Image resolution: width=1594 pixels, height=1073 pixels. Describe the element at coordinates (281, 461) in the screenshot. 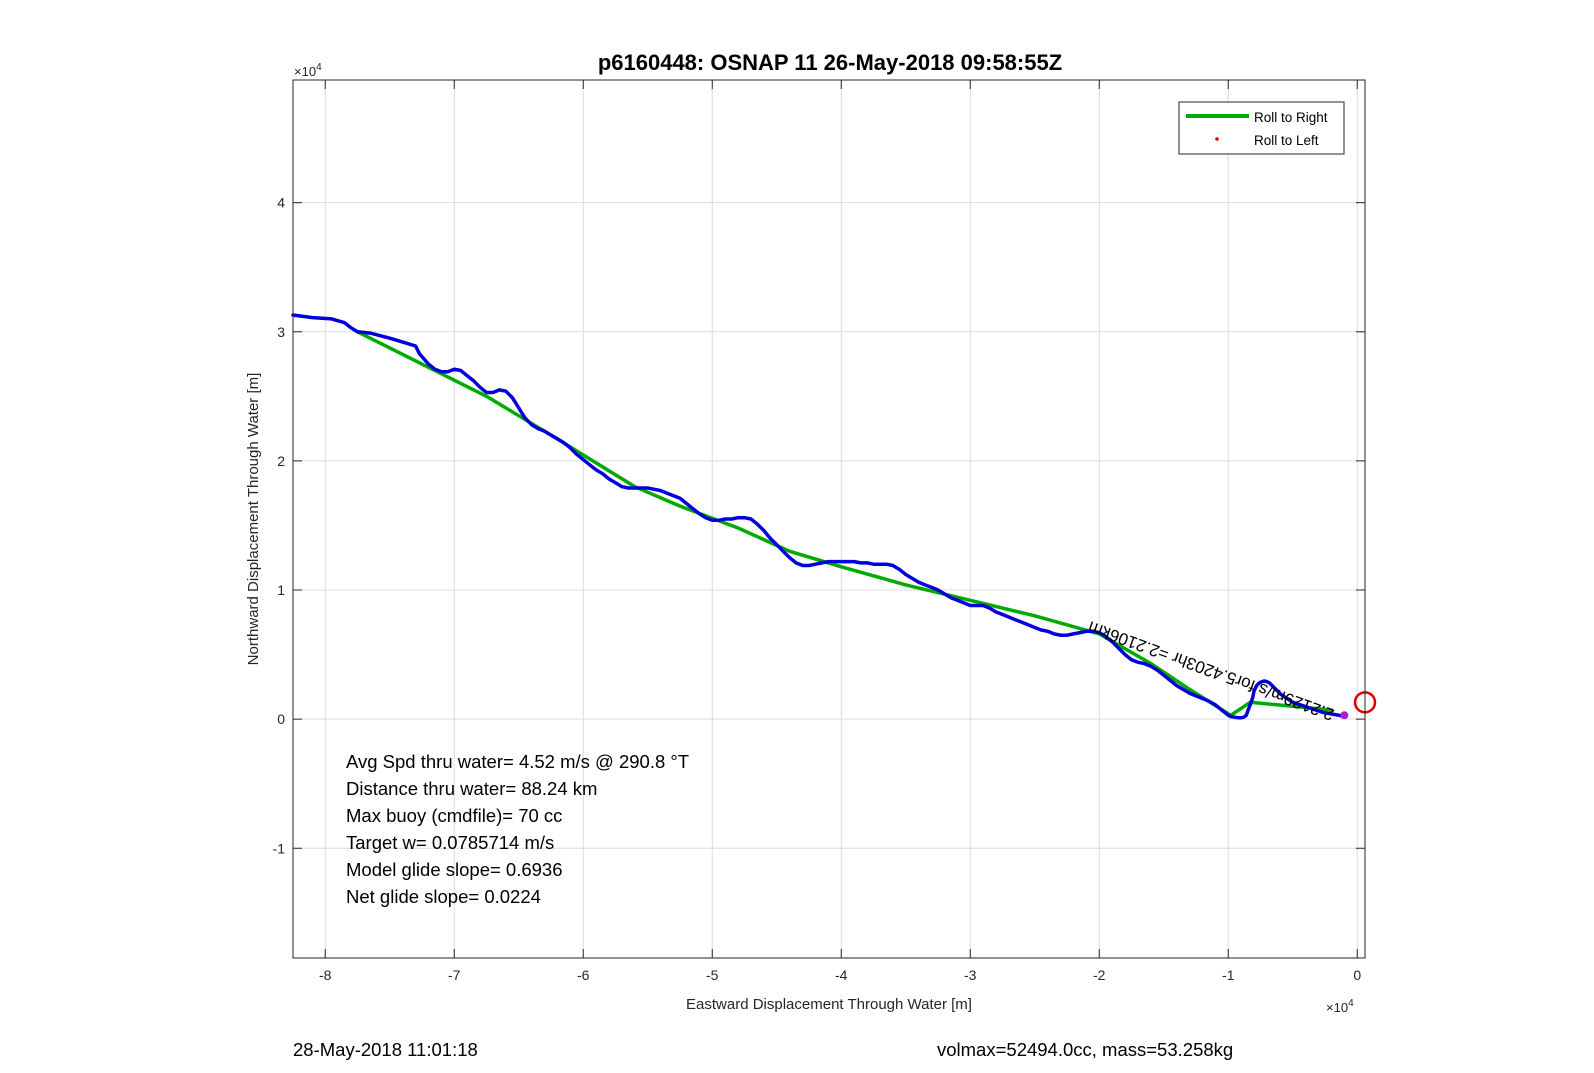

I see `y-tick-label: 2` at that location.